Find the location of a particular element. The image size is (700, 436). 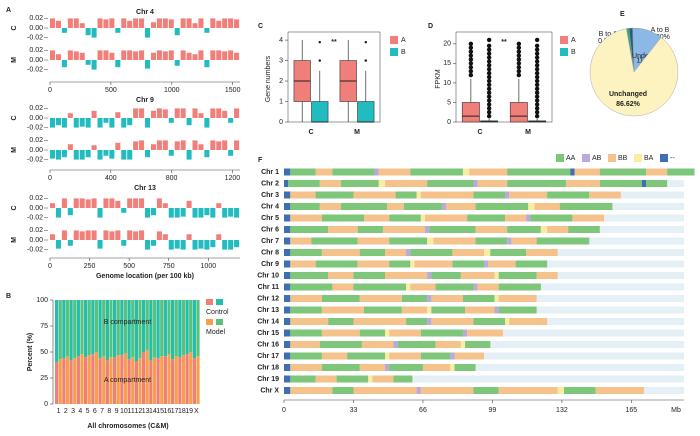

y-axis-label: FPKM is located at coordinates (438, 79).